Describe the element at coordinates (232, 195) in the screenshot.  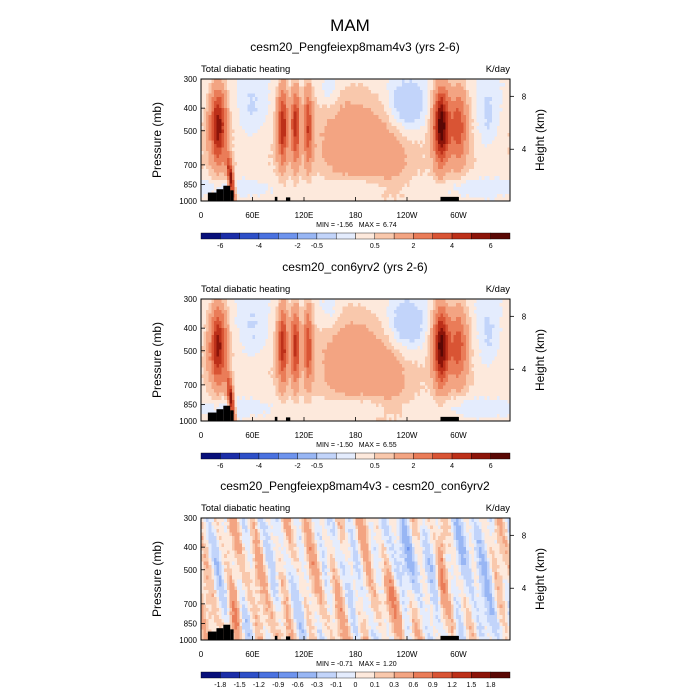
I see `land-block` at that location.